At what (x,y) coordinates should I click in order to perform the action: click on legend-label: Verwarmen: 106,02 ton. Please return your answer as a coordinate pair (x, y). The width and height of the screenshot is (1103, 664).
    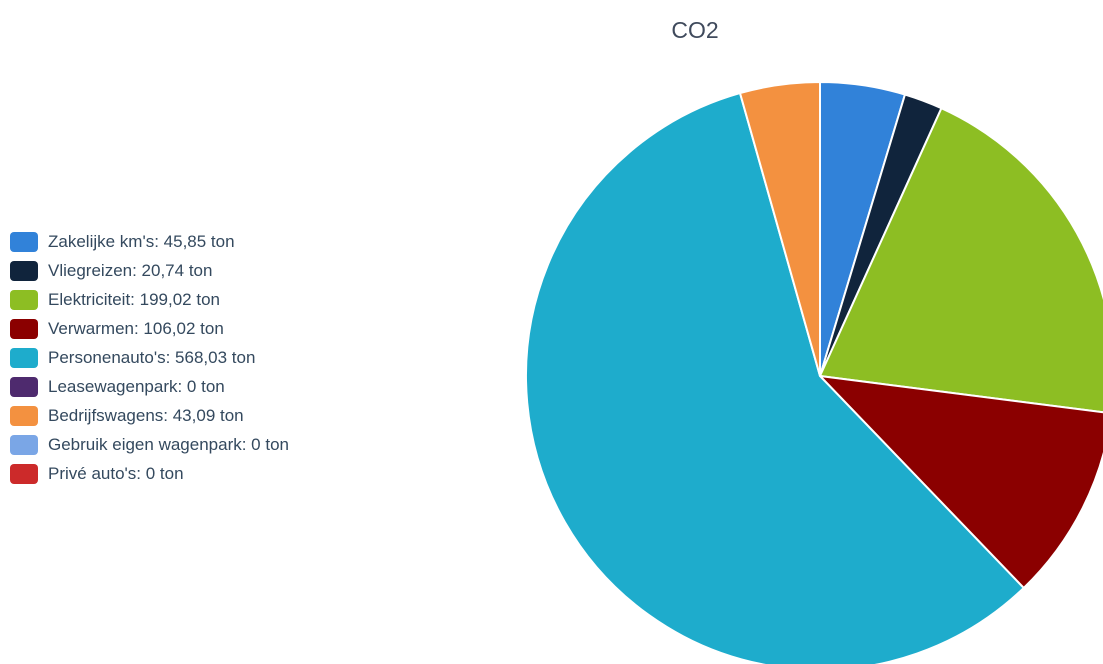
    Looking at the image, I should click on (136, 328).